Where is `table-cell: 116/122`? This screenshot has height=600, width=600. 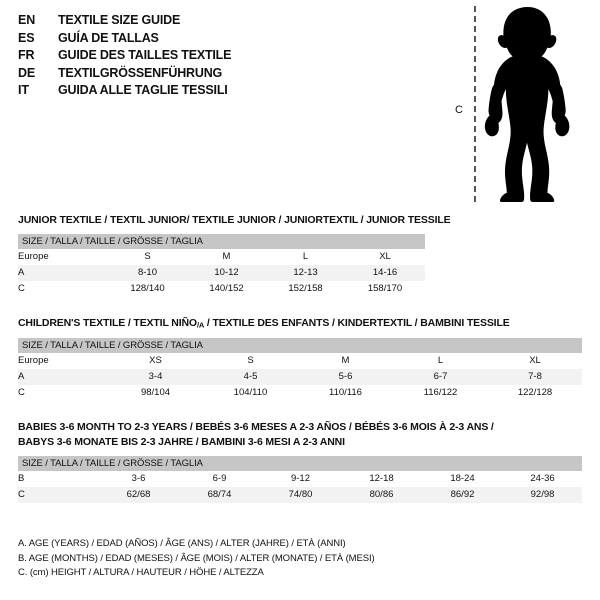
table-cell: 116/122 is located at coordinates (440, 393).